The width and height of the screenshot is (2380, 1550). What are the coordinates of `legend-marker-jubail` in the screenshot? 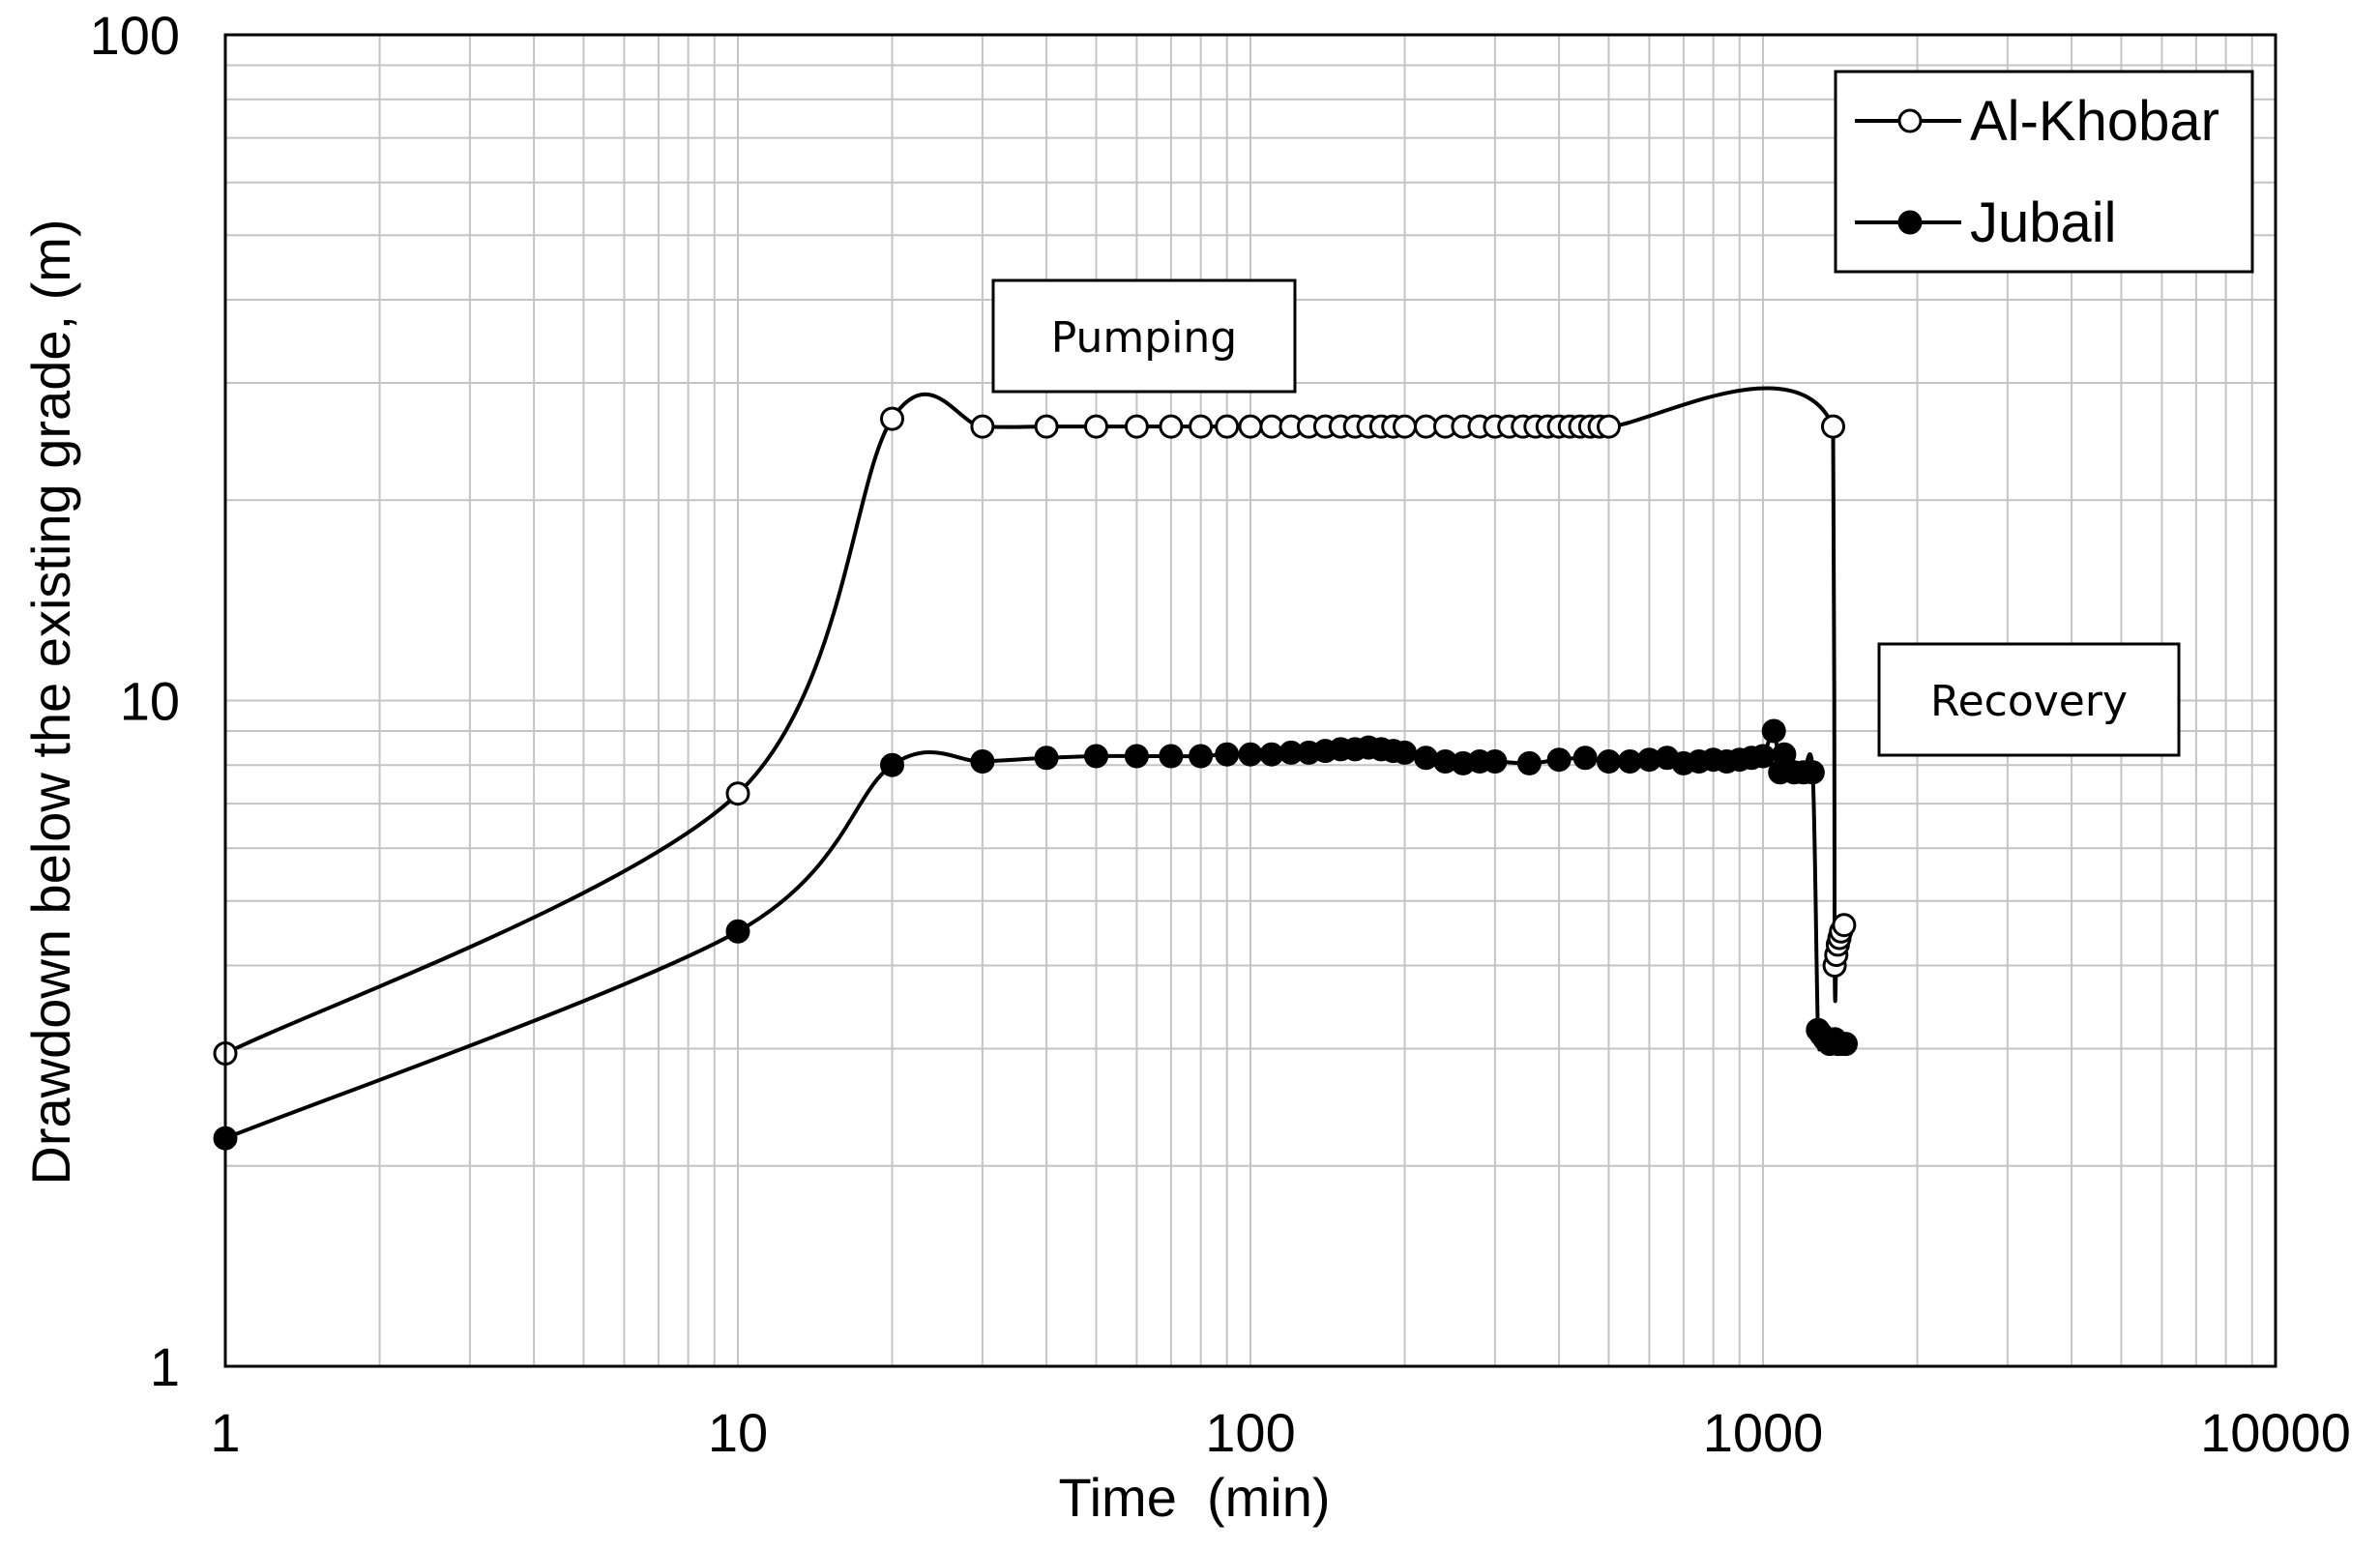 It's located at (1910, 222).